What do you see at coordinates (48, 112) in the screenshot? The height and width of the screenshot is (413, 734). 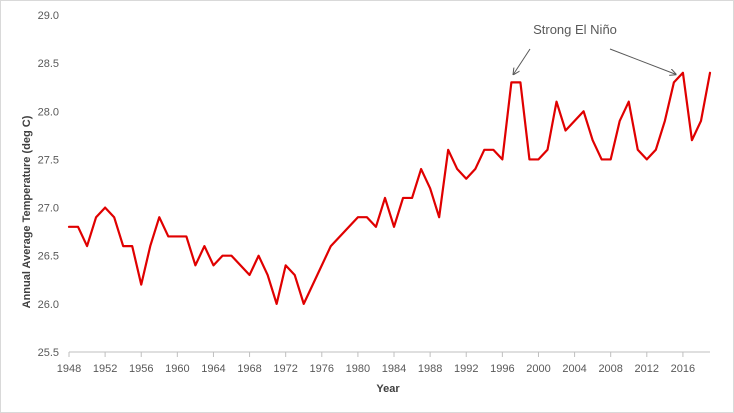 I see `y-tick-label: 28.0` at bounding box center [48, 112].